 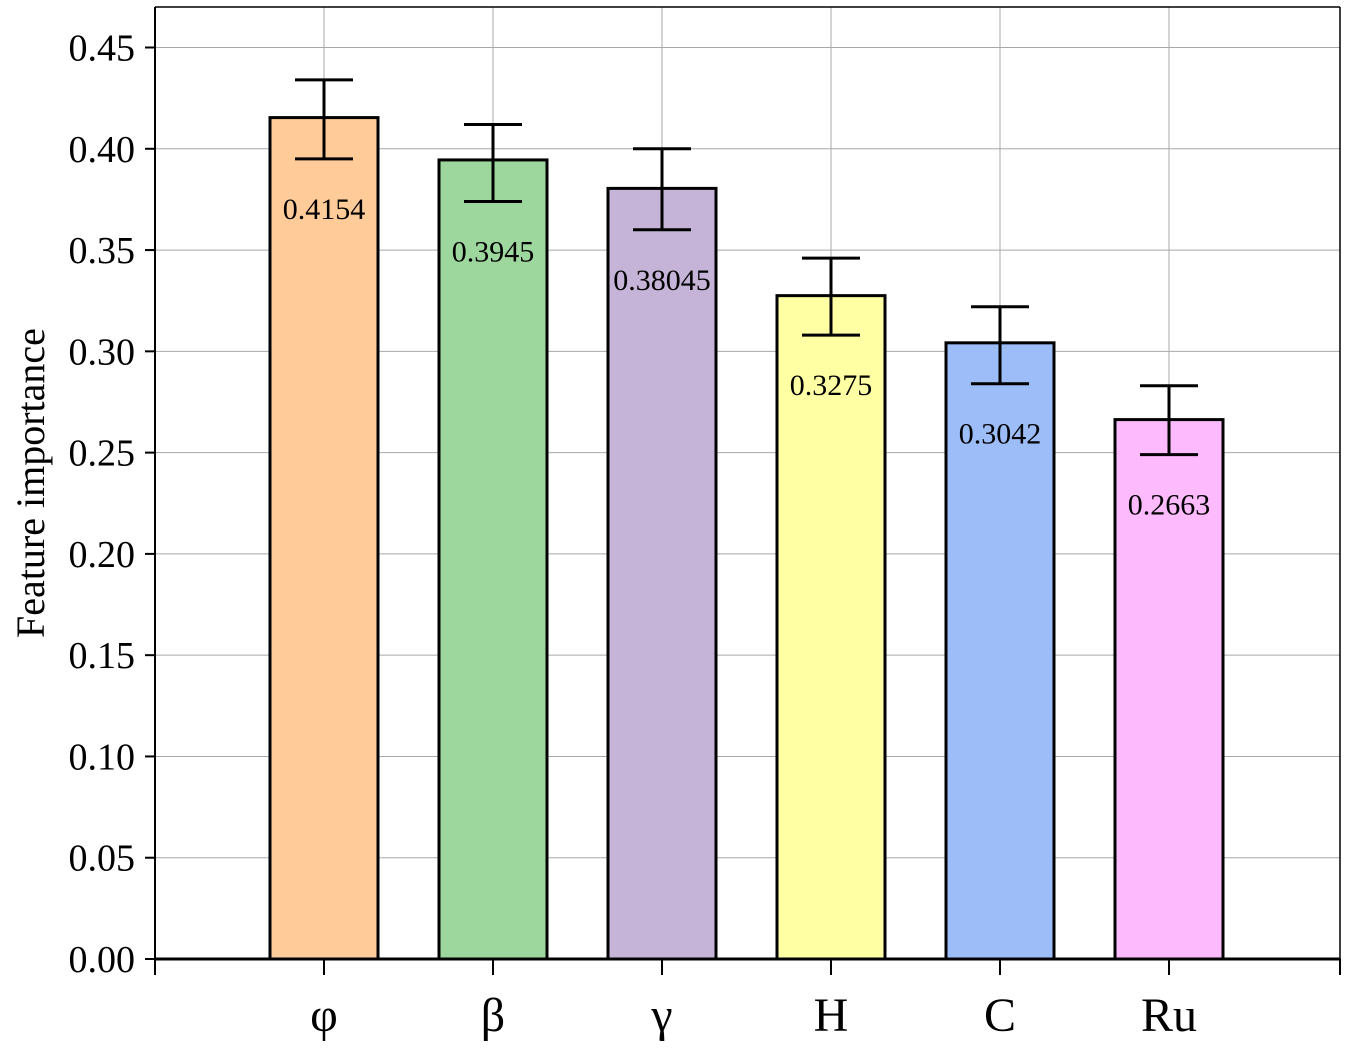 I want to click on x-tick-label: φ, so click(x=324, y=1015).